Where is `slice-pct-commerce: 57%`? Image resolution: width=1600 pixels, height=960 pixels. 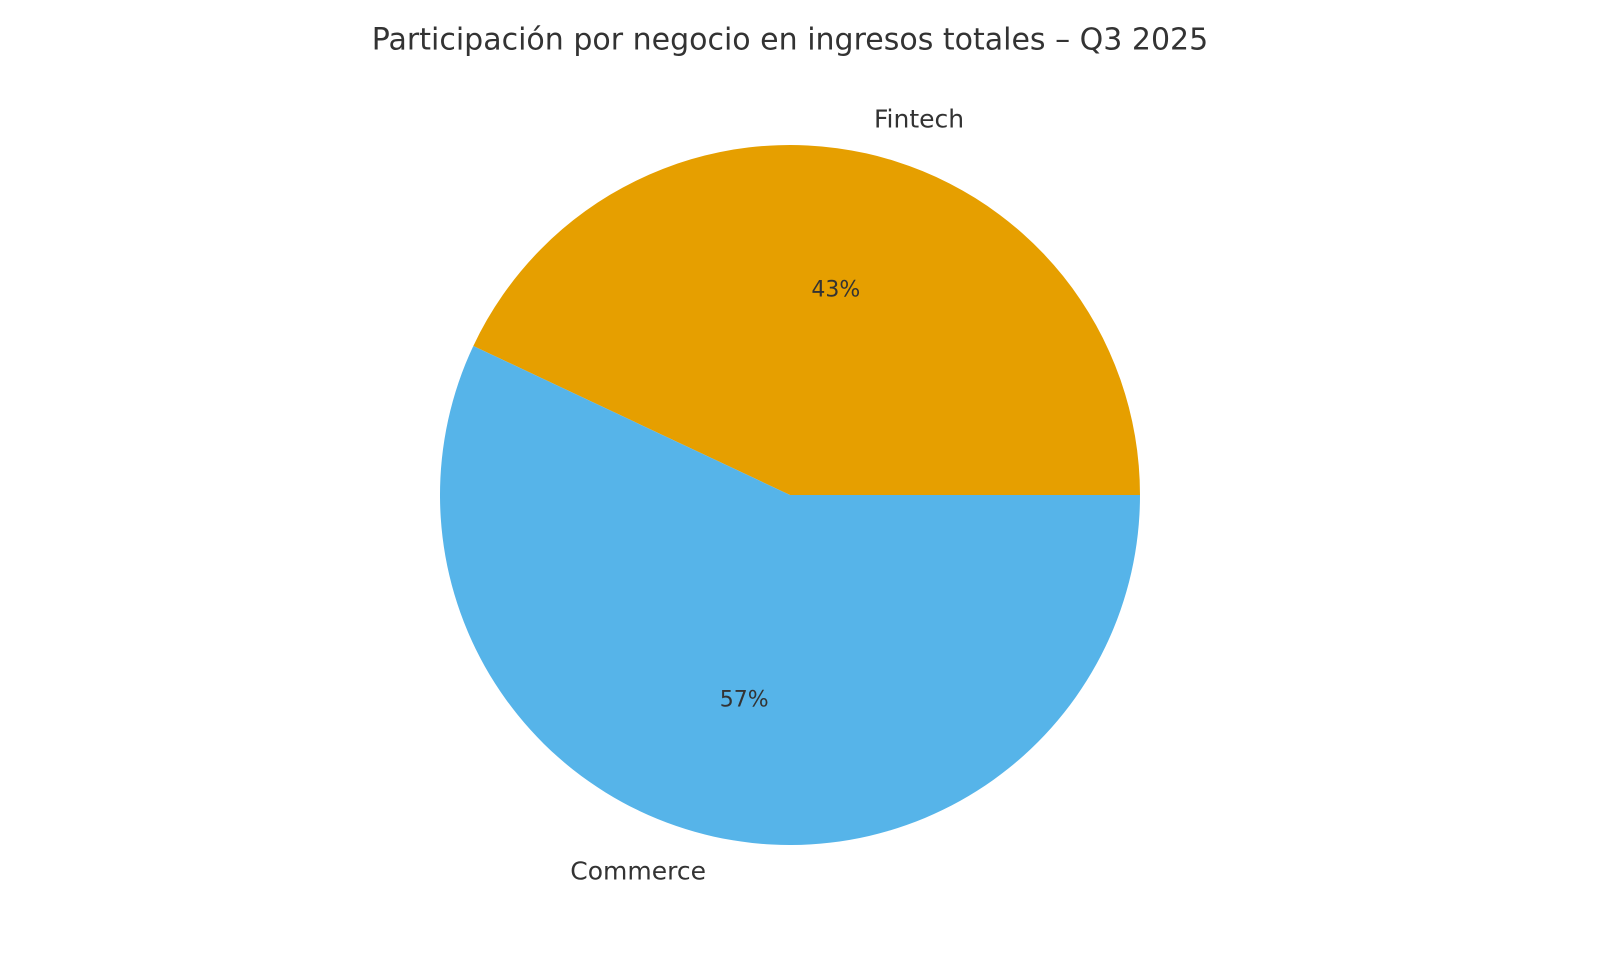 slice-pct-commerce: 57% is located at coordinates (744, 700).